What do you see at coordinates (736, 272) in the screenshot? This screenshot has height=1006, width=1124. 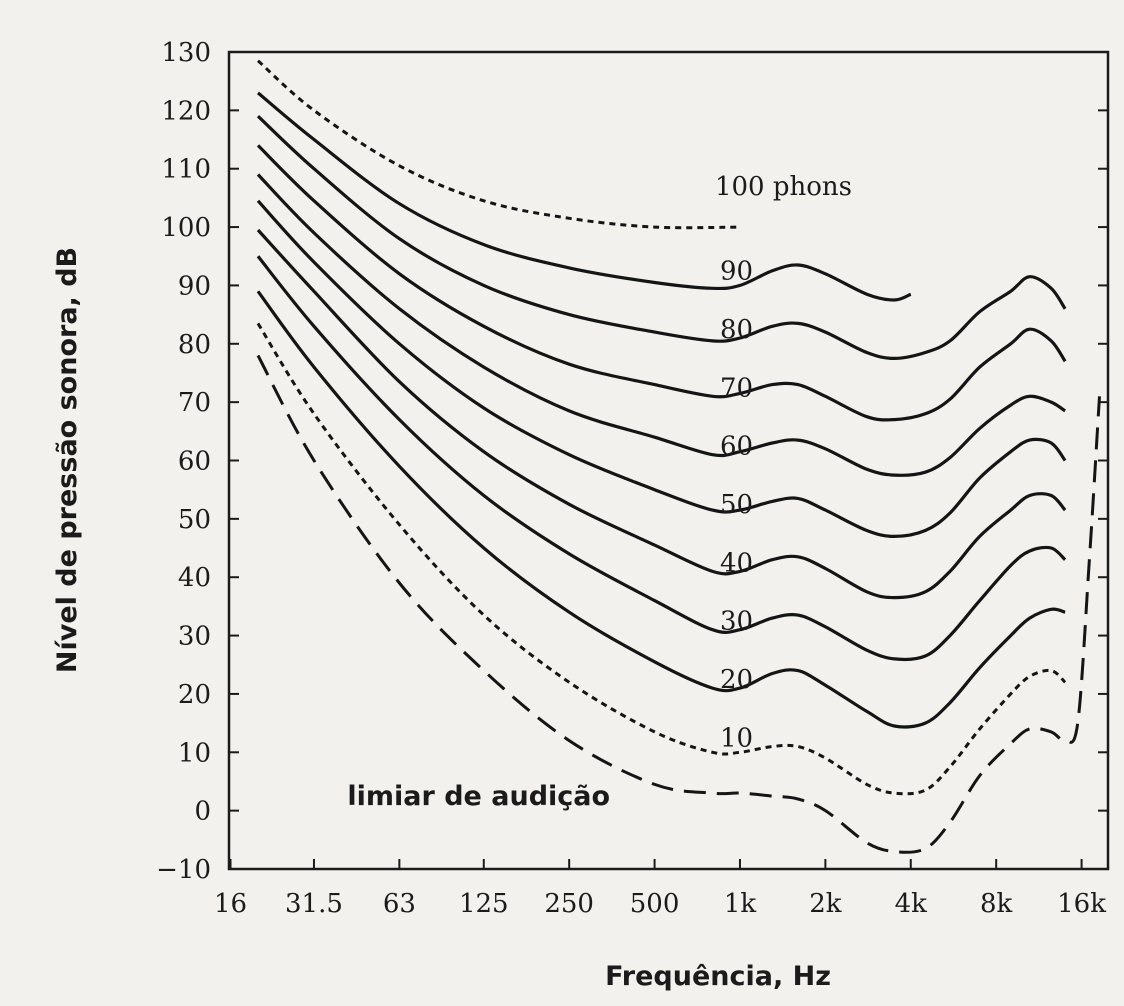 I see `curve-label-90: 90` at bounding box center [736, 272].